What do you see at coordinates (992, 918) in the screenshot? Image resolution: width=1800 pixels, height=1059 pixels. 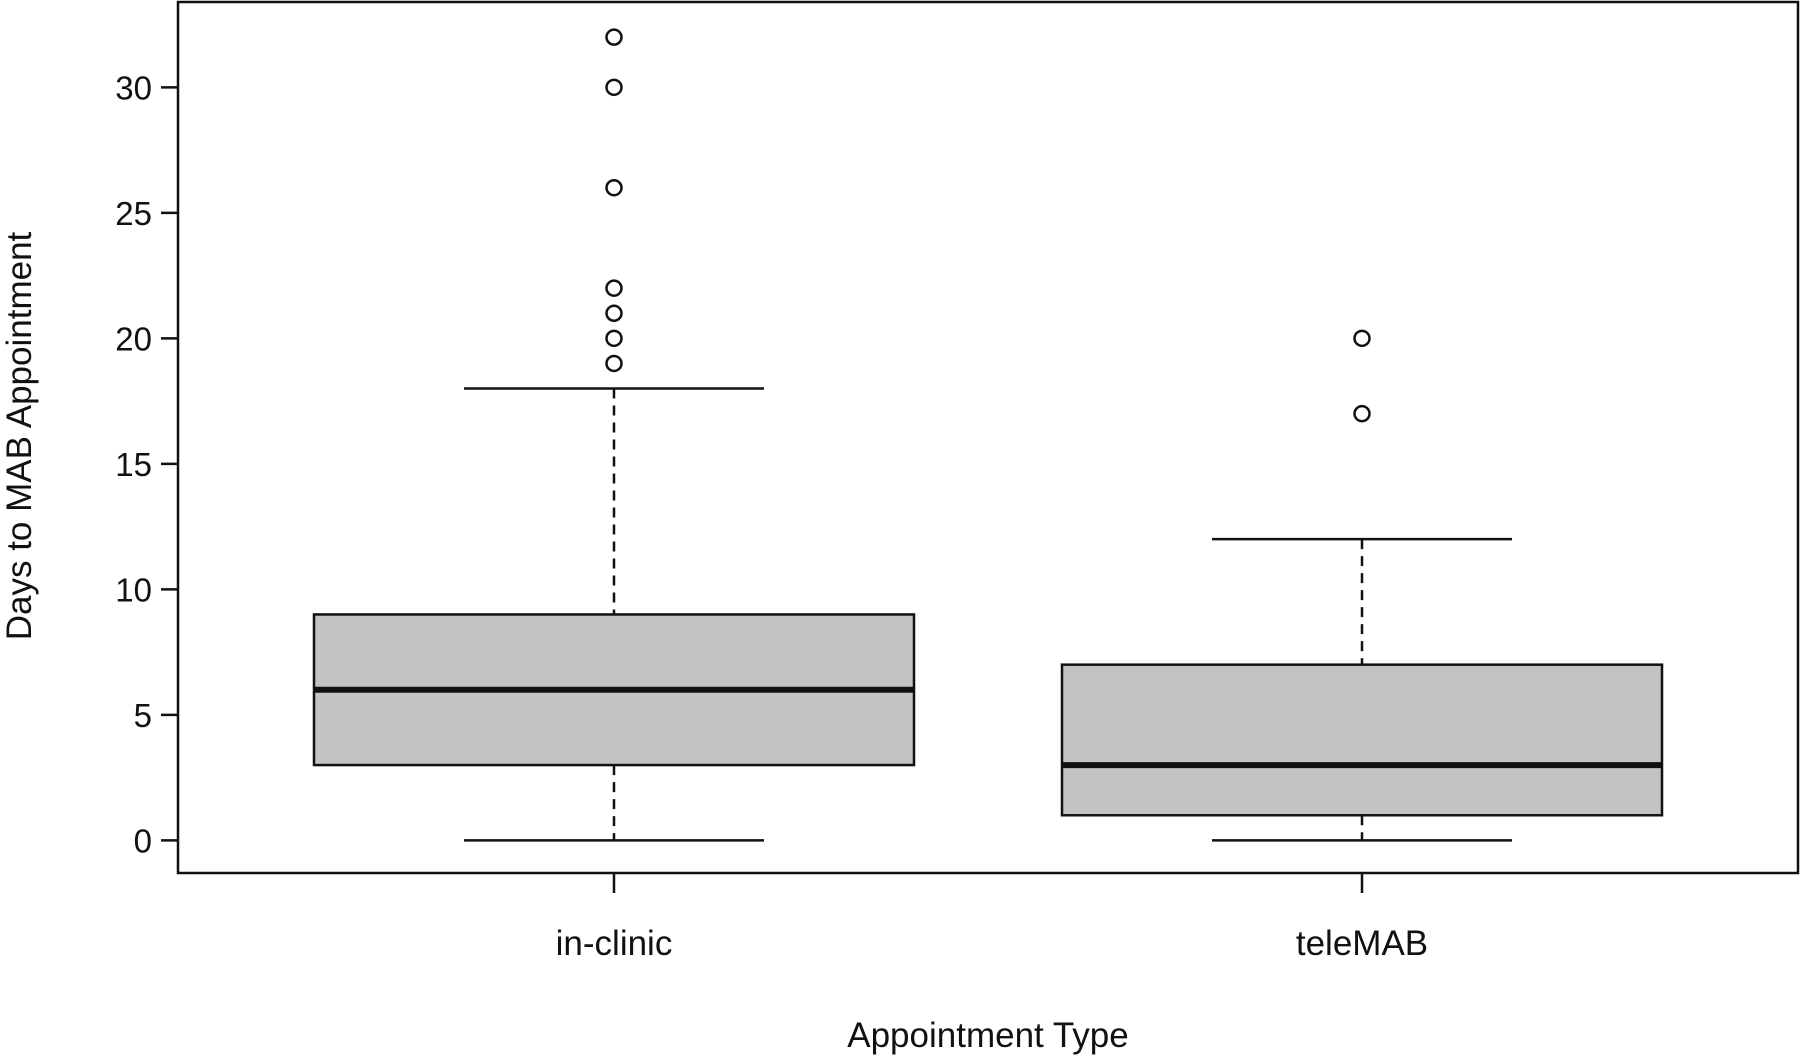 I see `x-axis: in-clinic teleMAB` at bounding box center [992, 918].